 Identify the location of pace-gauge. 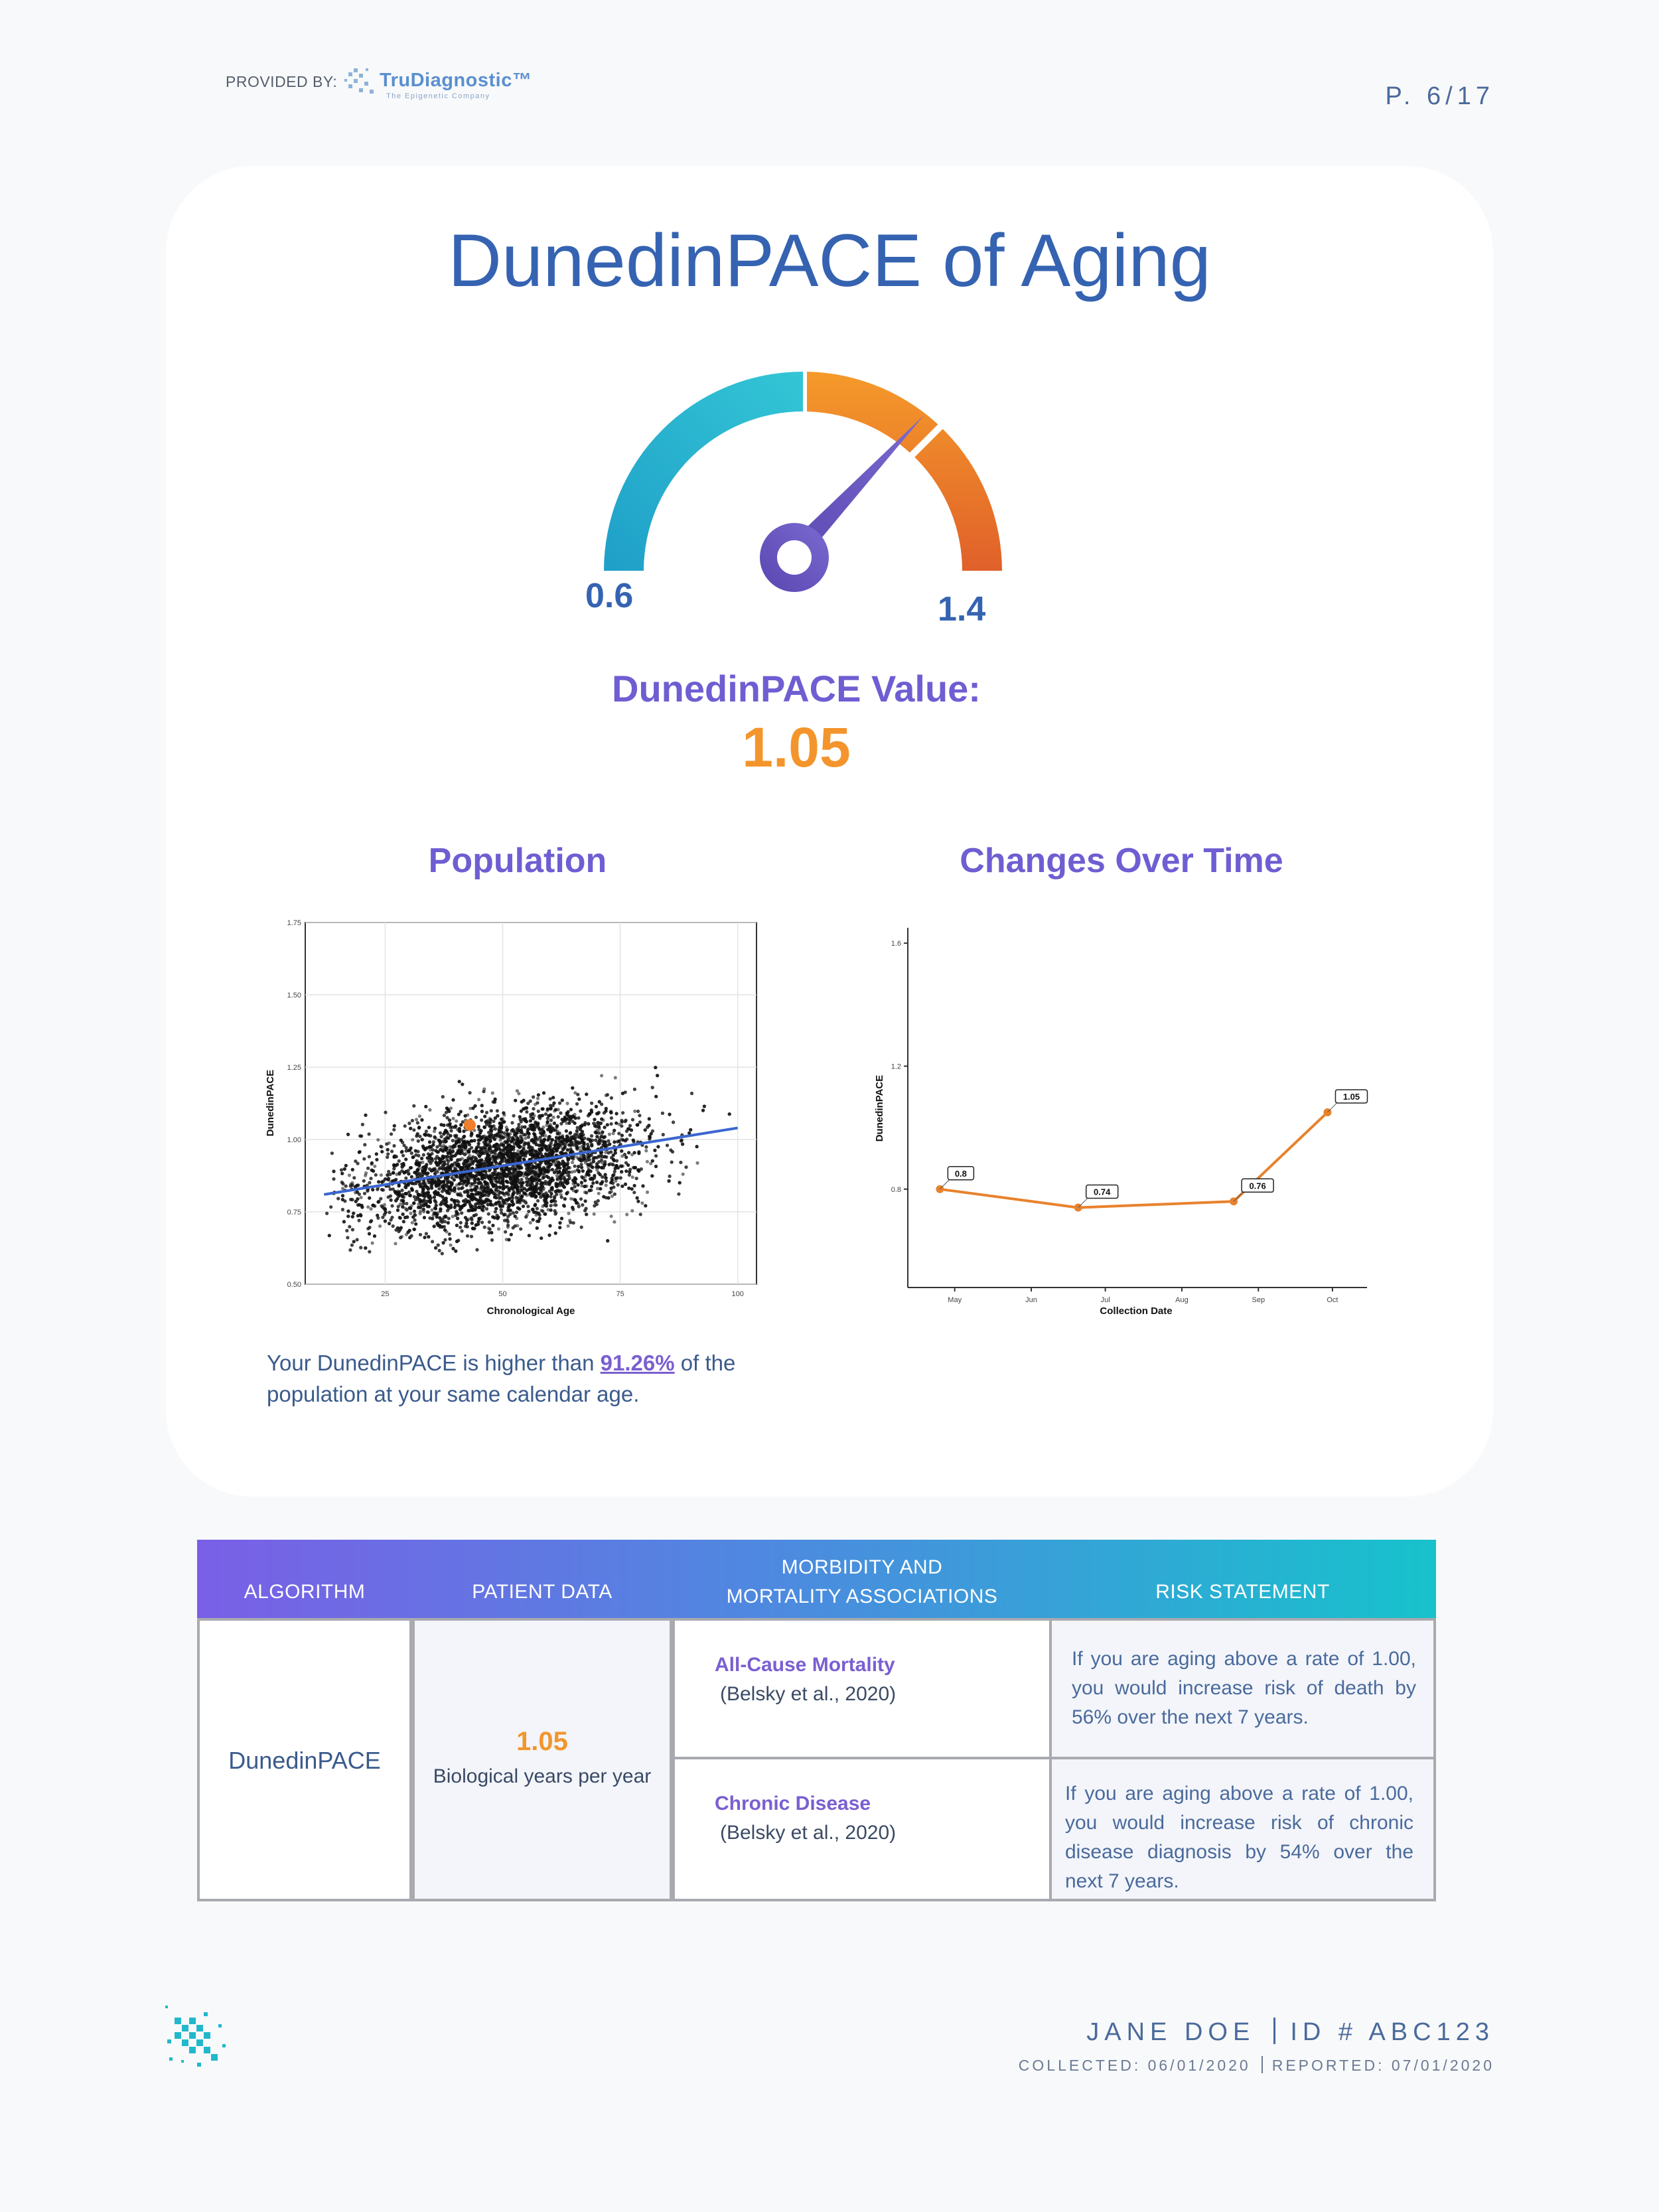
(803, 482).